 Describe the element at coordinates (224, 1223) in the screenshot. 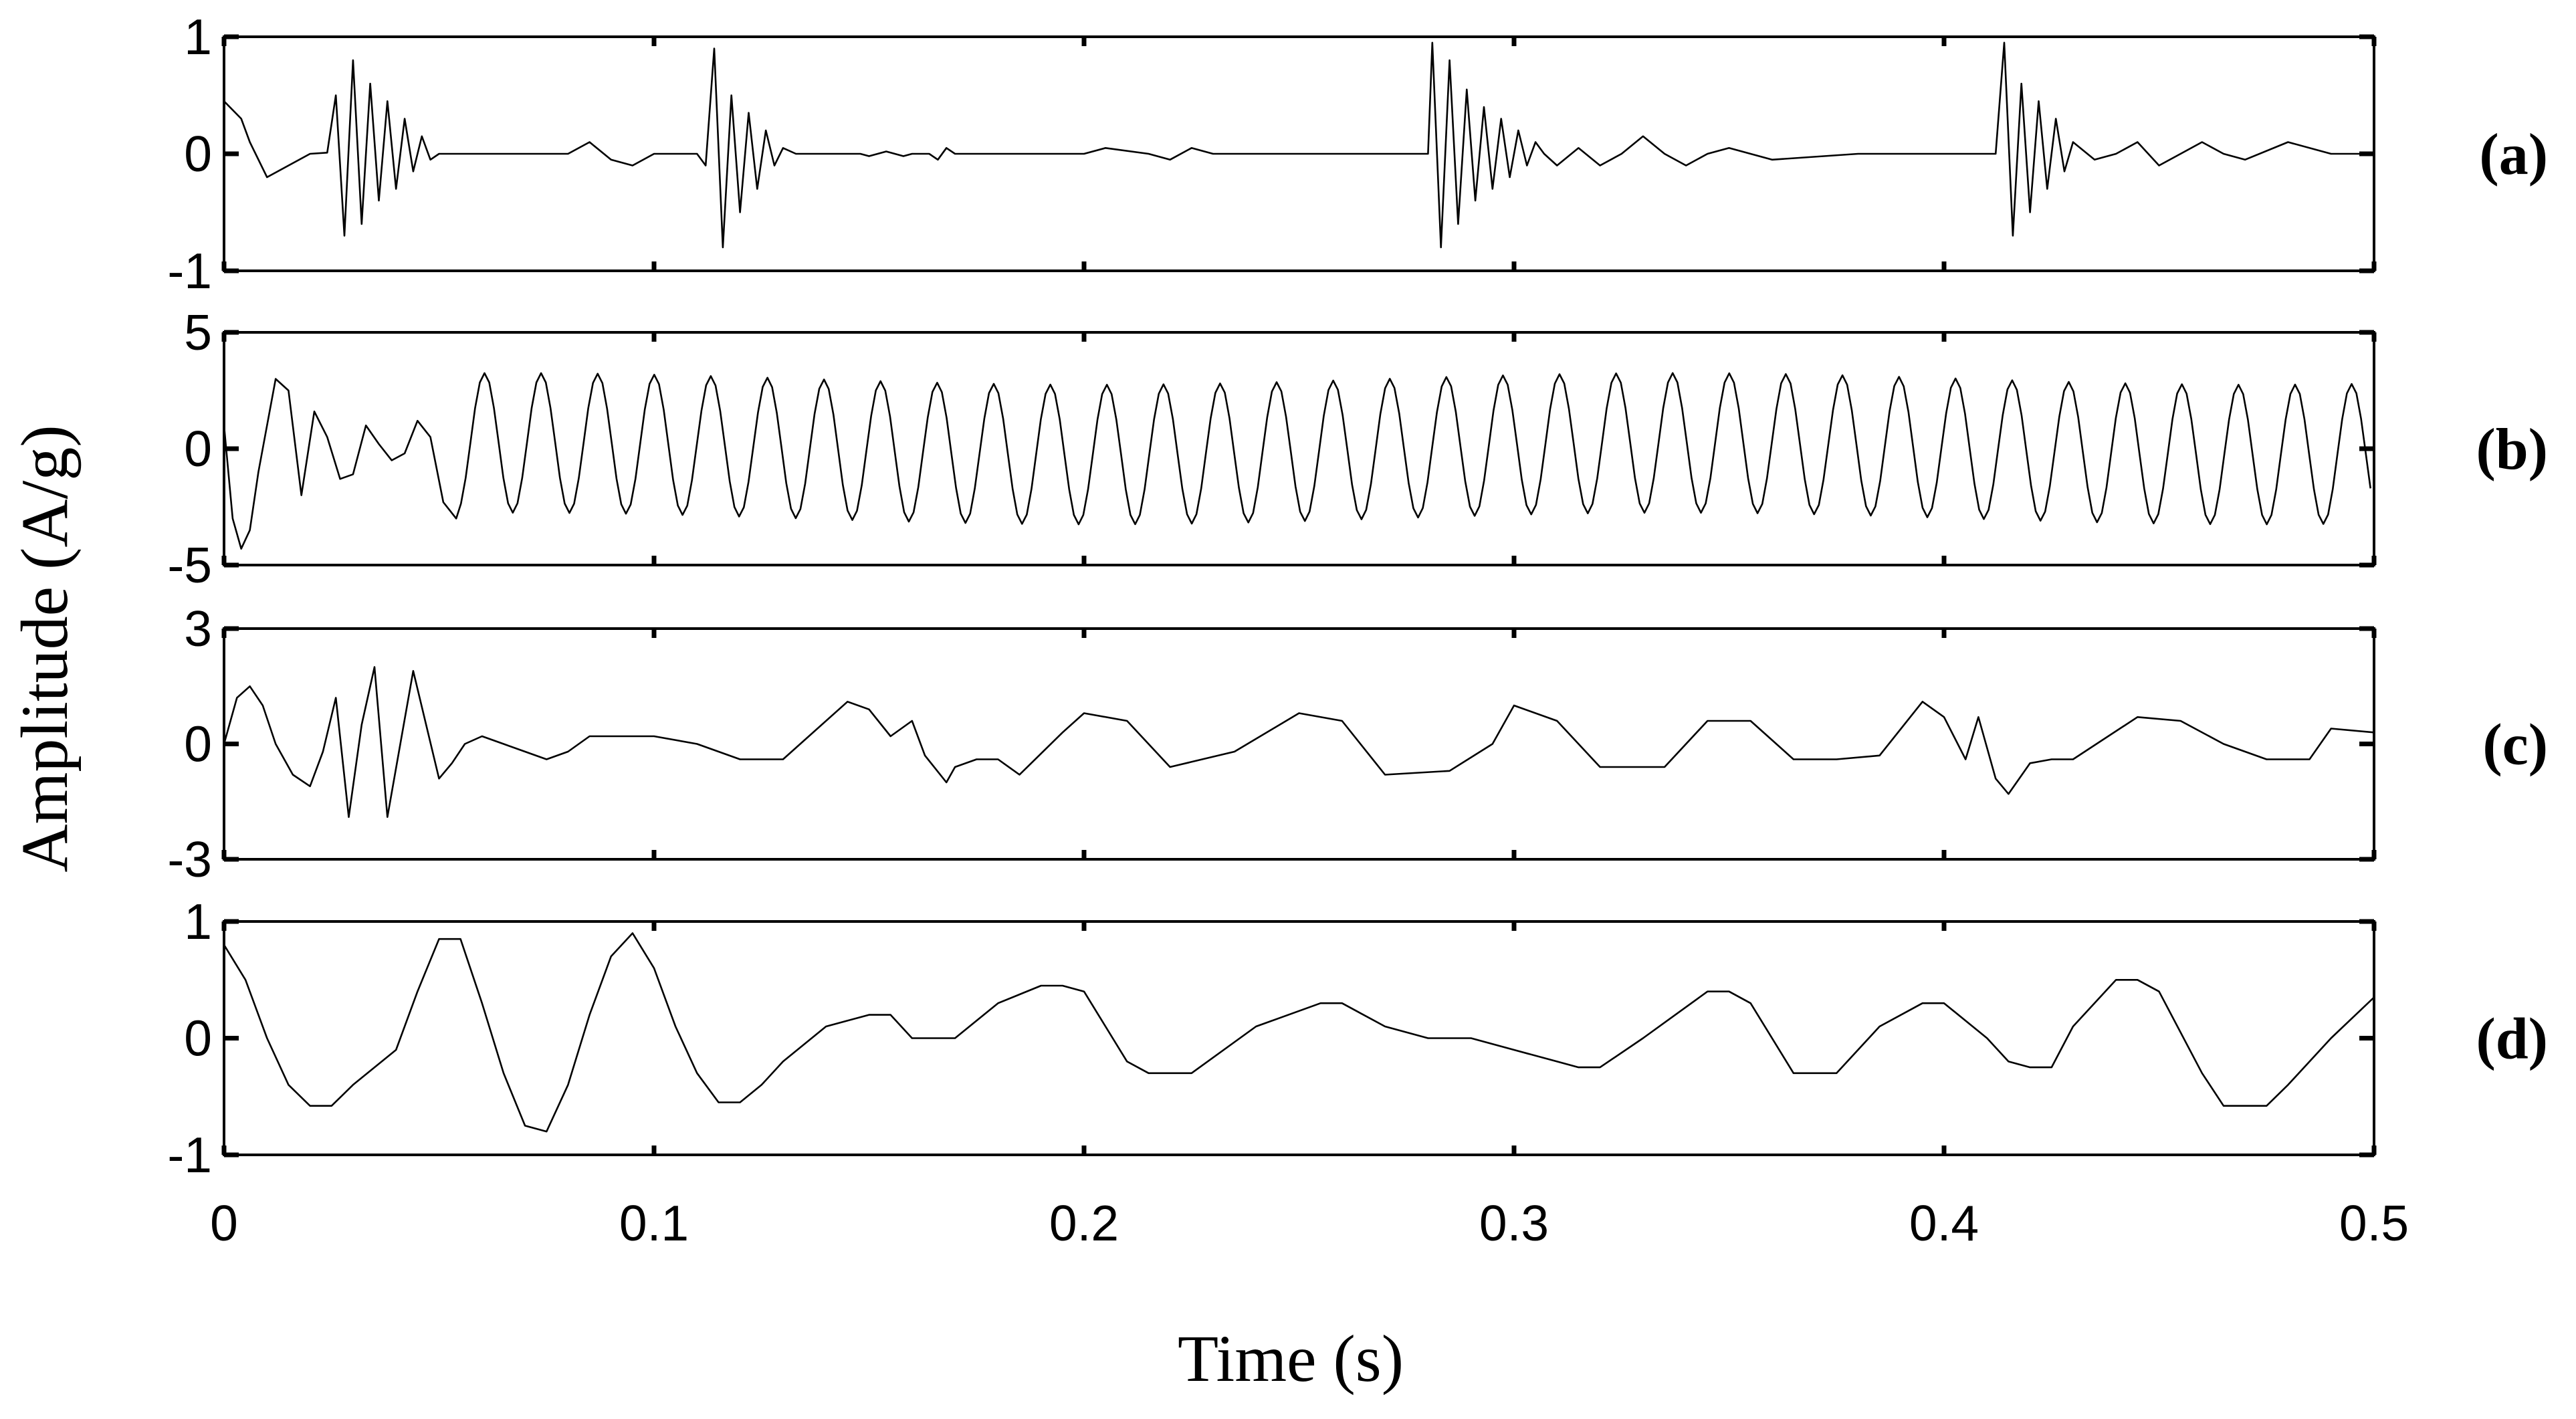

I see `x-tick-label: 0` at that location.